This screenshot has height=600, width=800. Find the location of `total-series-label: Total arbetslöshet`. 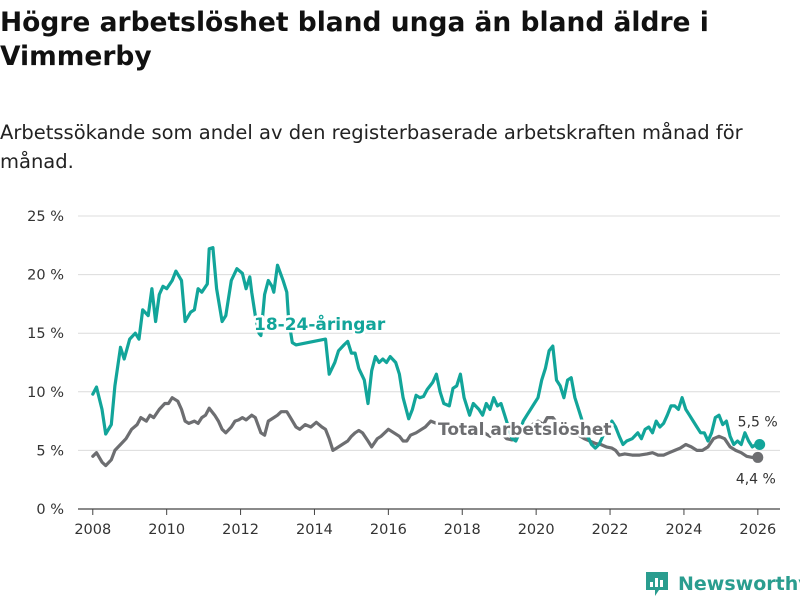

total-series-label: Total arbetslöshet is located at coordinates (525, 430).